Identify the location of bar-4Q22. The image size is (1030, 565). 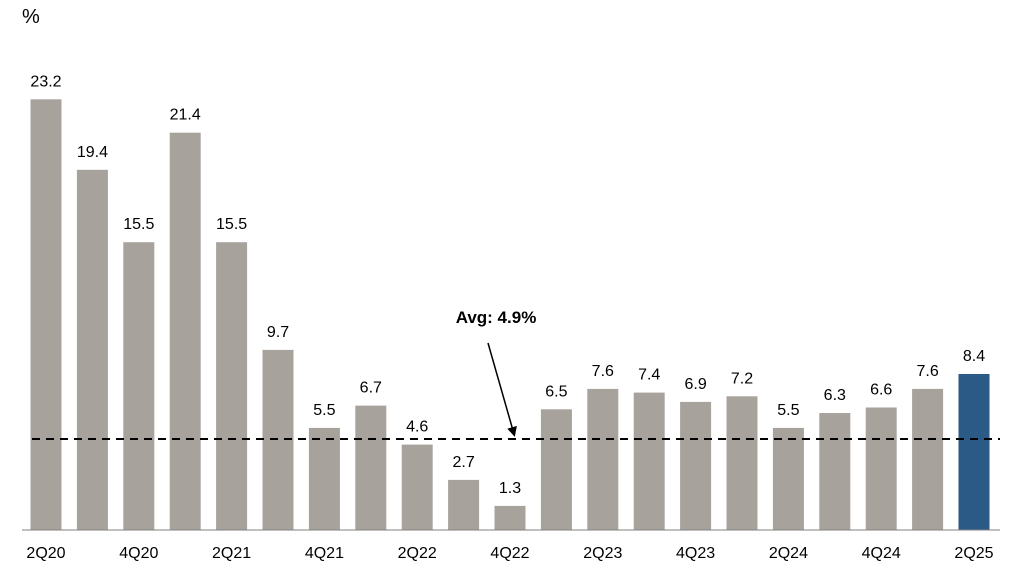
(510, 517).